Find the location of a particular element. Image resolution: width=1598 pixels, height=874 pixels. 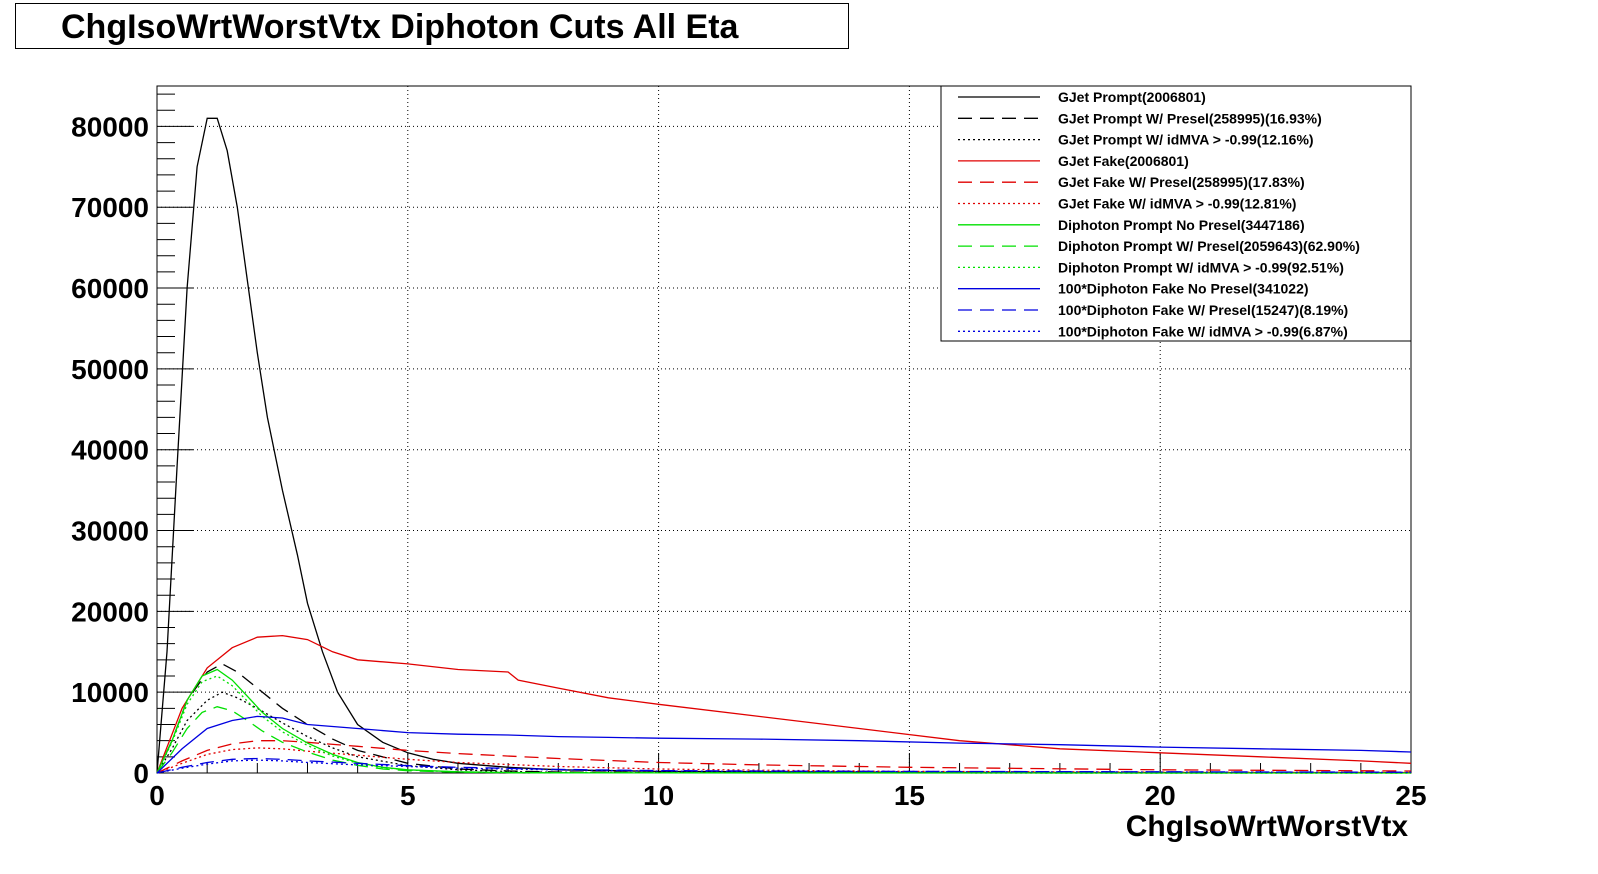

legend-label: GJet Prompt(2006801) is located at coordinates (1132, 97).